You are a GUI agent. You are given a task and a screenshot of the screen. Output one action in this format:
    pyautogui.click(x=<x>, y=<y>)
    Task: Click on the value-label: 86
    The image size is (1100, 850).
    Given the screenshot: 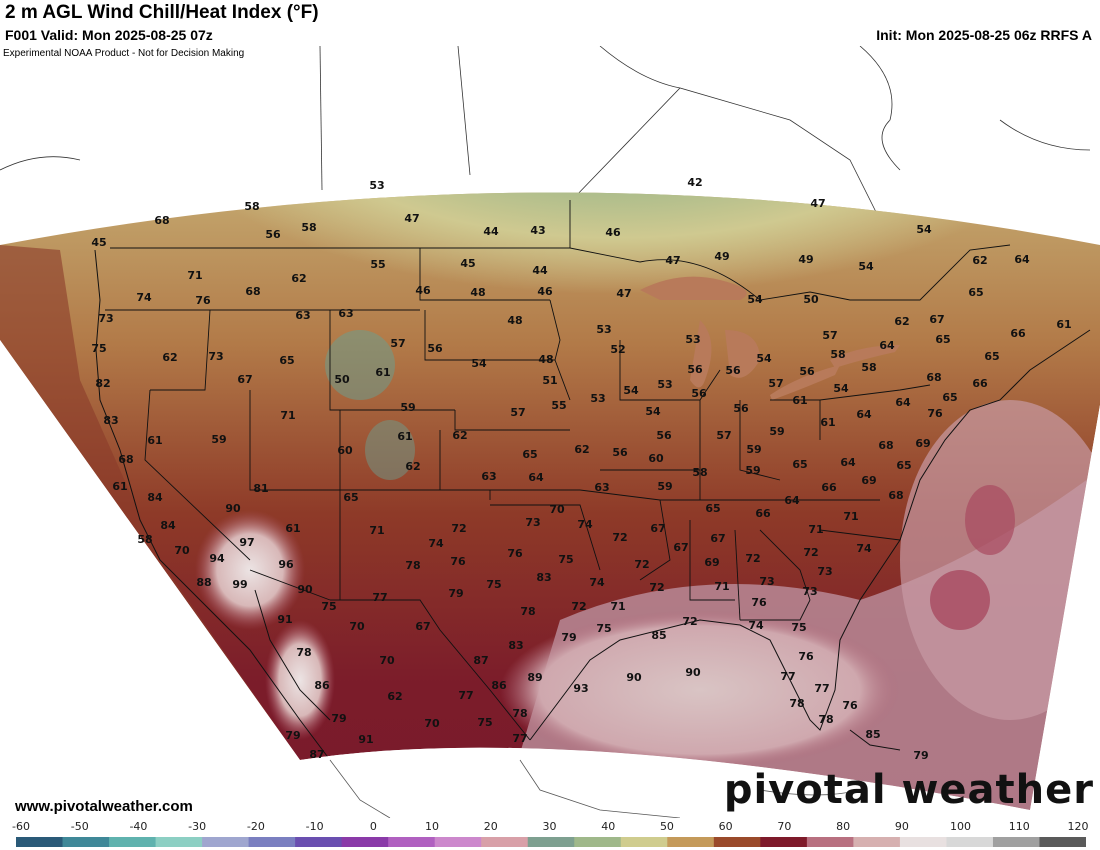 What is the action you would take?
    pyautogui.click(x=322, y=685)
    